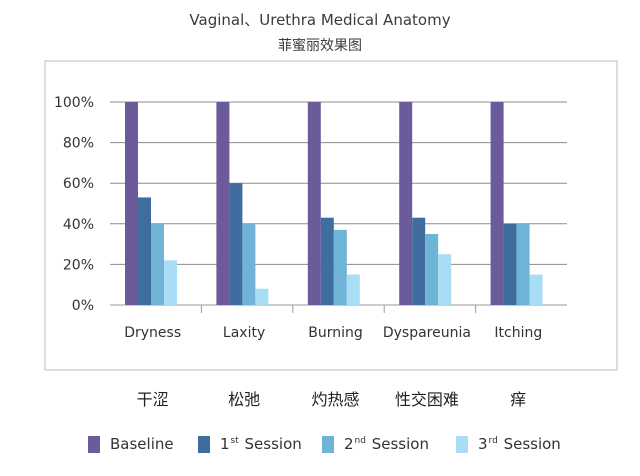 Image resolution: width=640 pixels, height=476 pixels. What do you see at coordinates (83, 306) in the screenshot?
I see `y-tick-label: 0%` at bounding box center [83, 306].